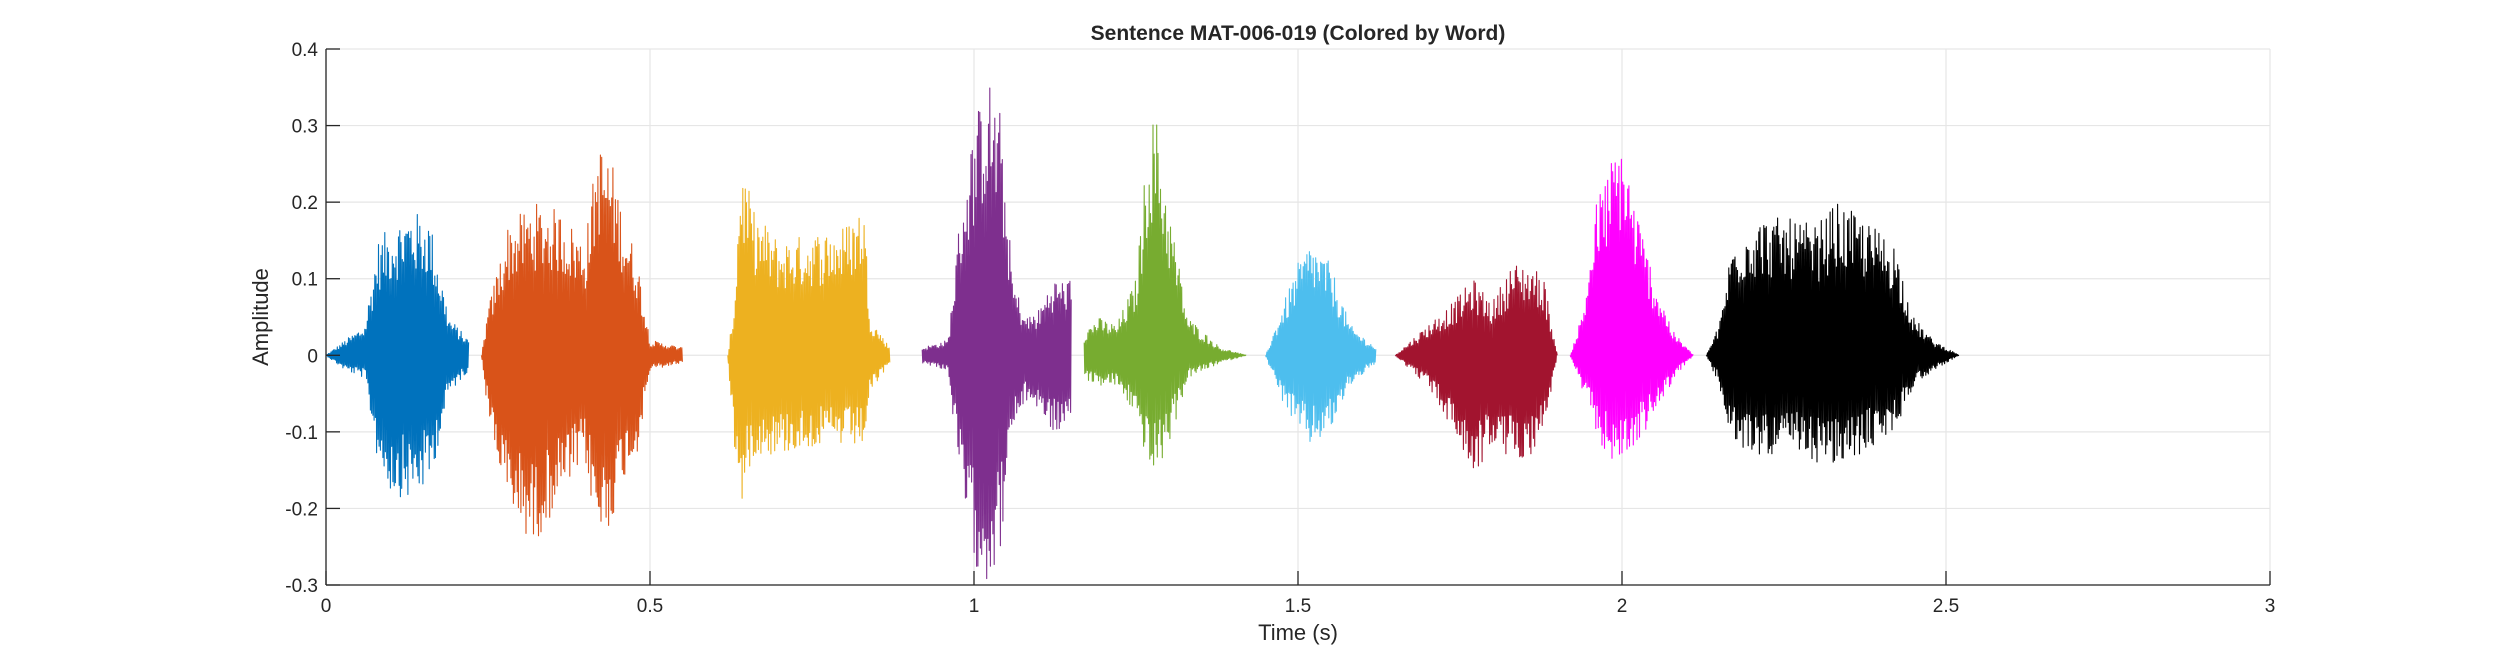 The width and height of the screenshot is (2500, 657). I want to click on y-tick-label: -0.3, so click(301, 586).